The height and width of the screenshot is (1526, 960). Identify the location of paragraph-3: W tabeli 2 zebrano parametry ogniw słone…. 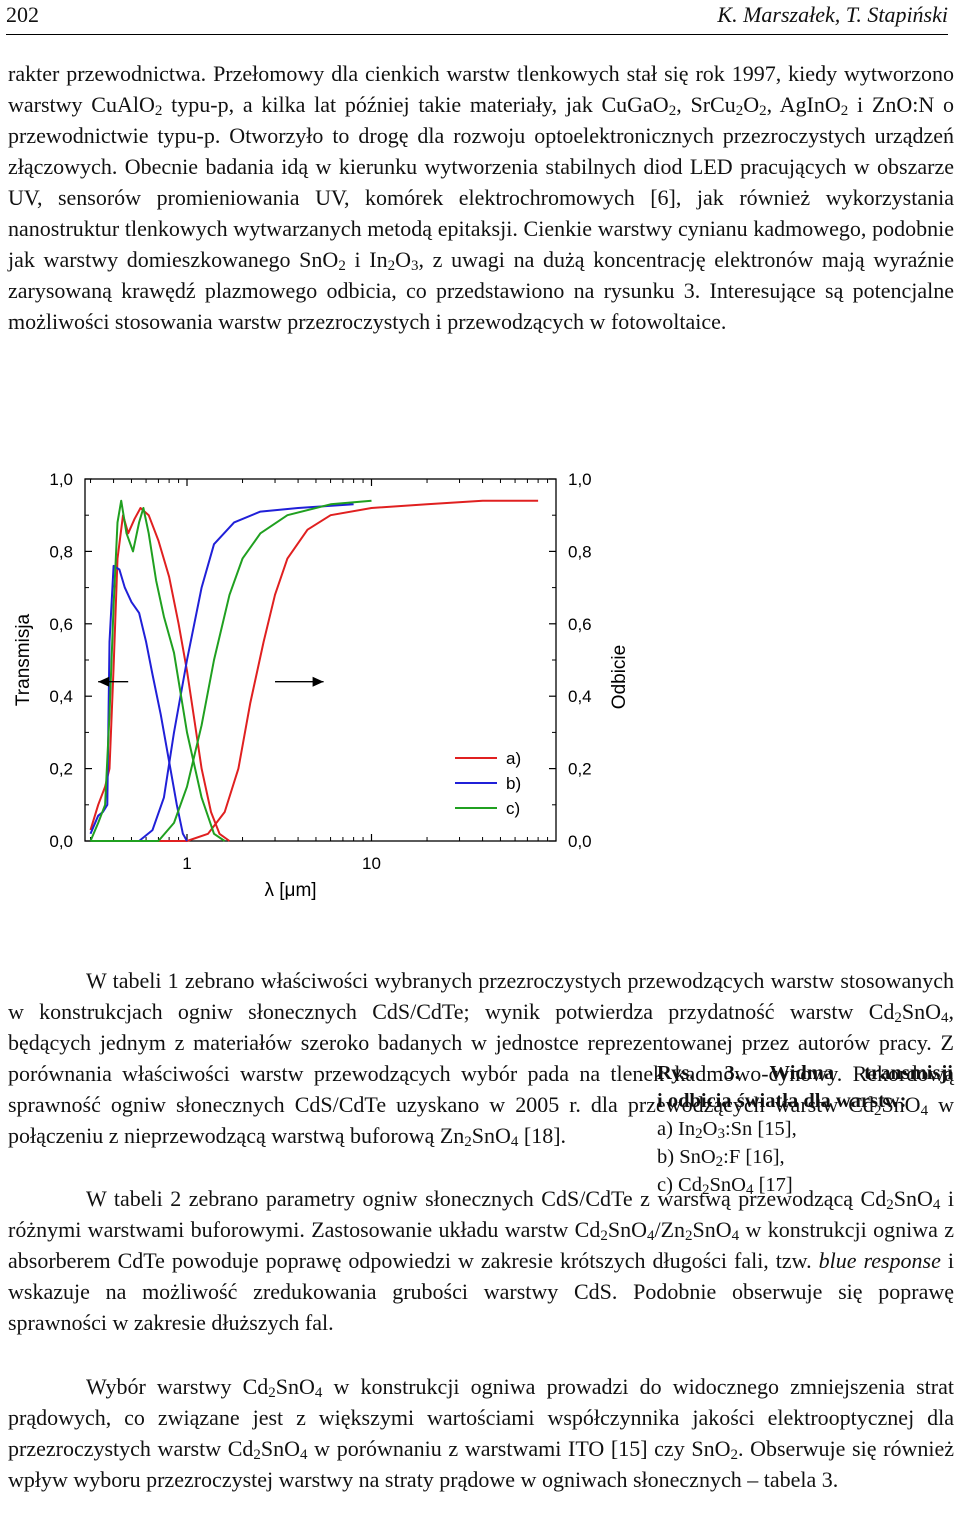
(481, 1260).